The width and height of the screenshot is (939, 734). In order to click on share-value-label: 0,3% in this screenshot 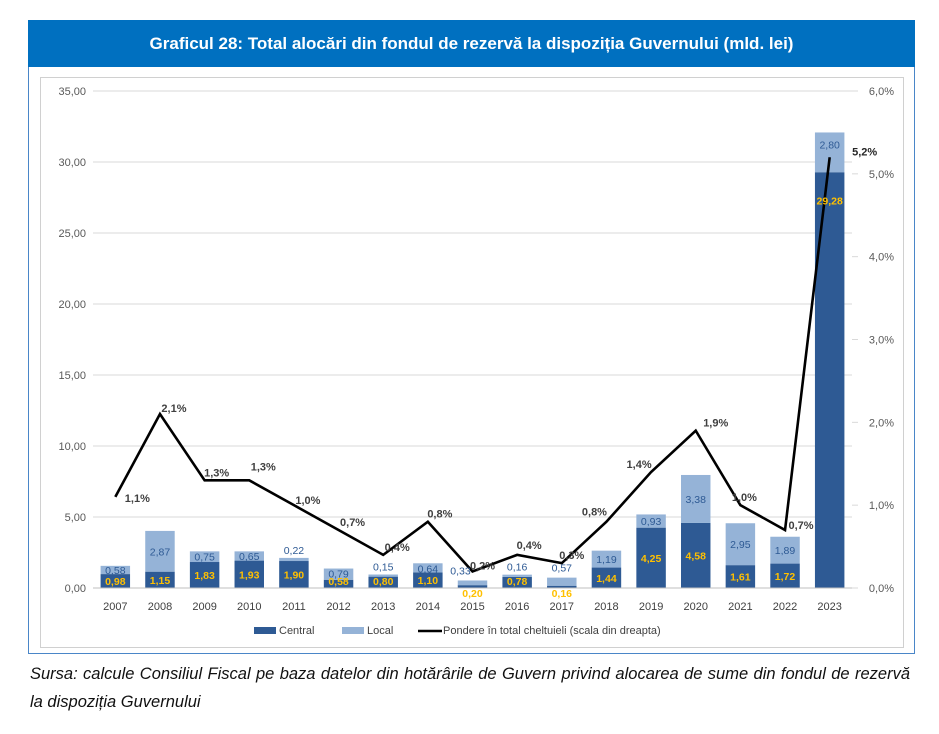, I will do `click(571, 556)`.